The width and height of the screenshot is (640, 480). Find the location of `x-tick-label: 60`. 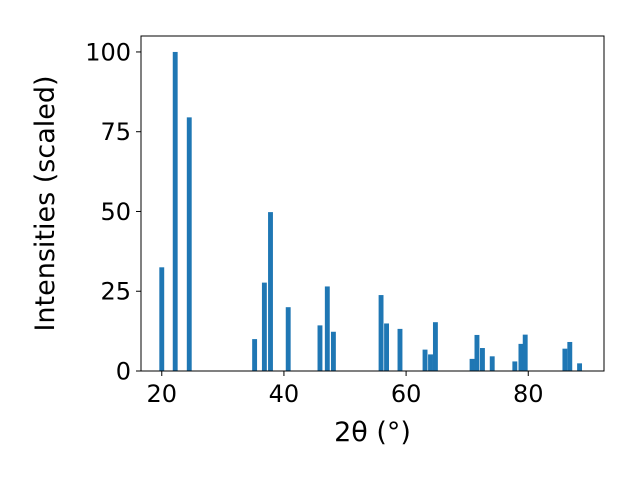

x-tick-label: 60 is located at coordinates (406, 394).